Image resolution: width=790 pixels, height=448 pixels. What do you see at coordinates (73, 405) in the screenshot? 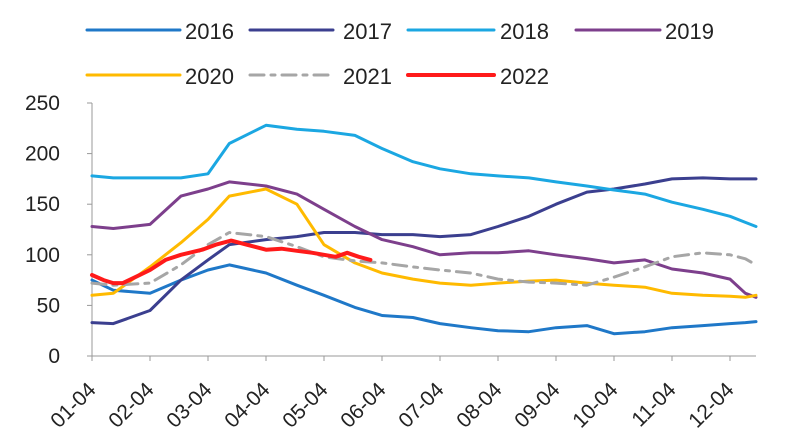
I see `x-tick-label-01-04: 01-04` at bounding box center [73, 405].